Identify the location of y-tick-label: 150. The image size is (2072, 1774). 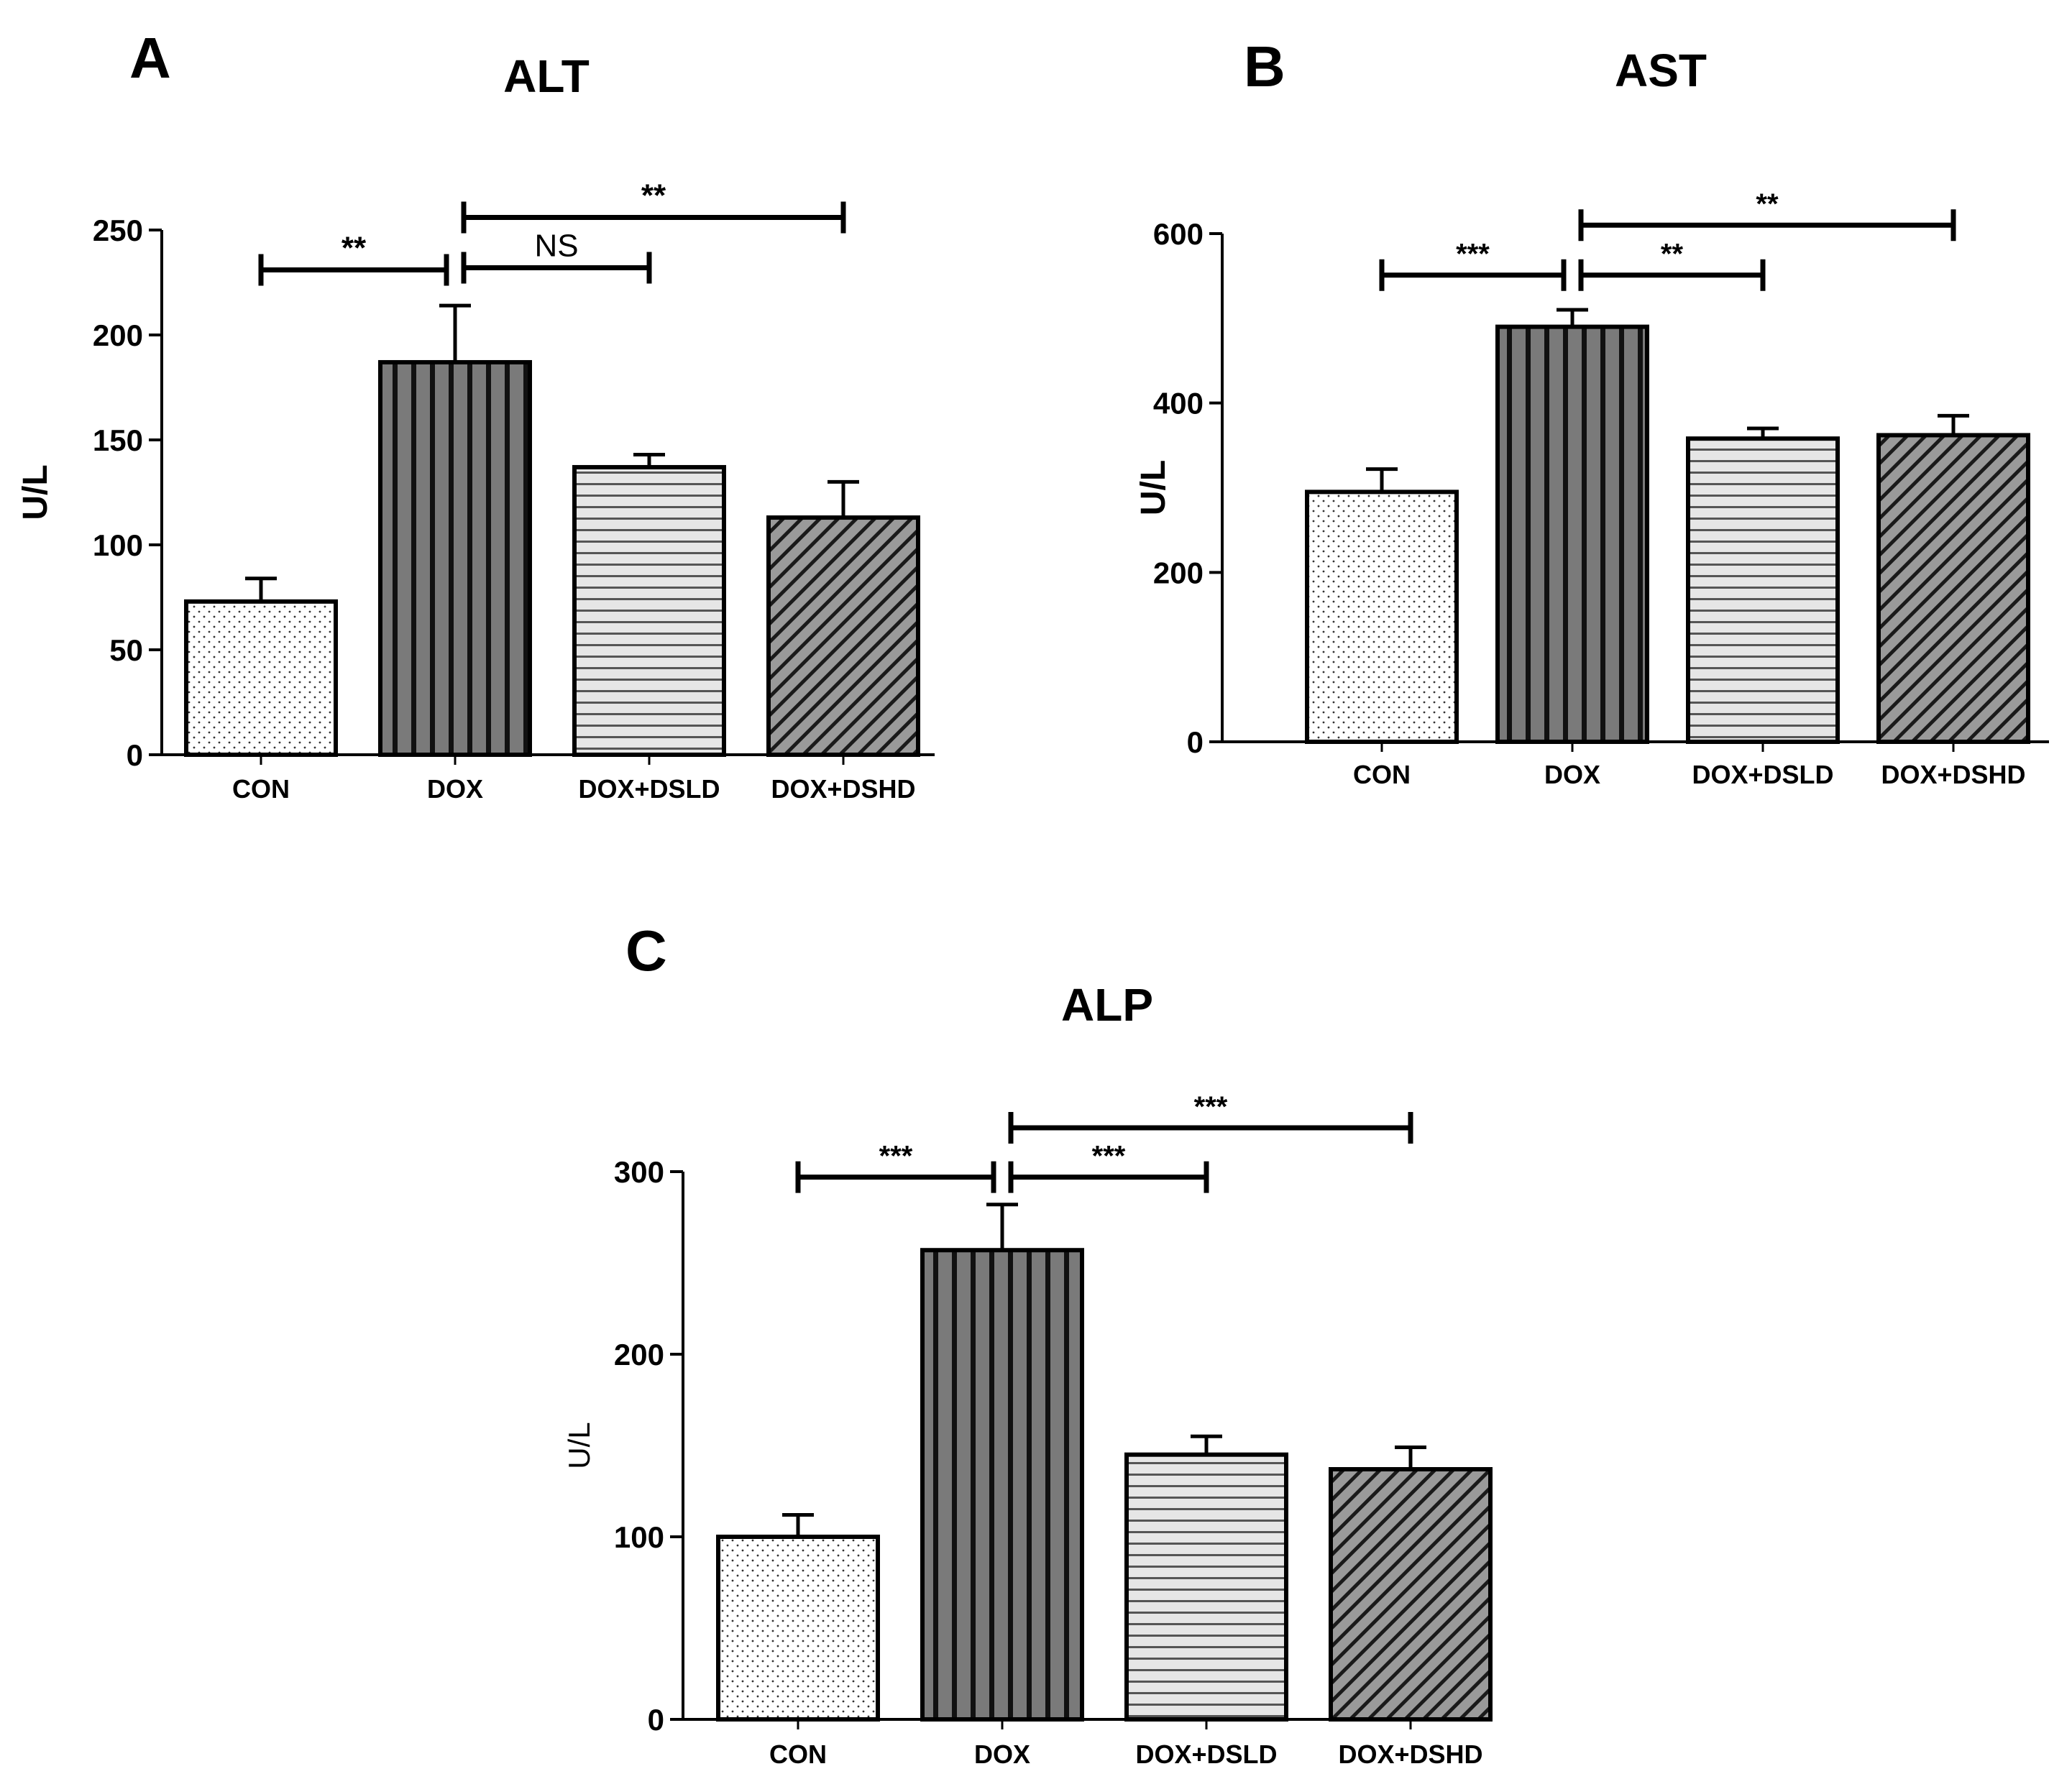
(118, 440).